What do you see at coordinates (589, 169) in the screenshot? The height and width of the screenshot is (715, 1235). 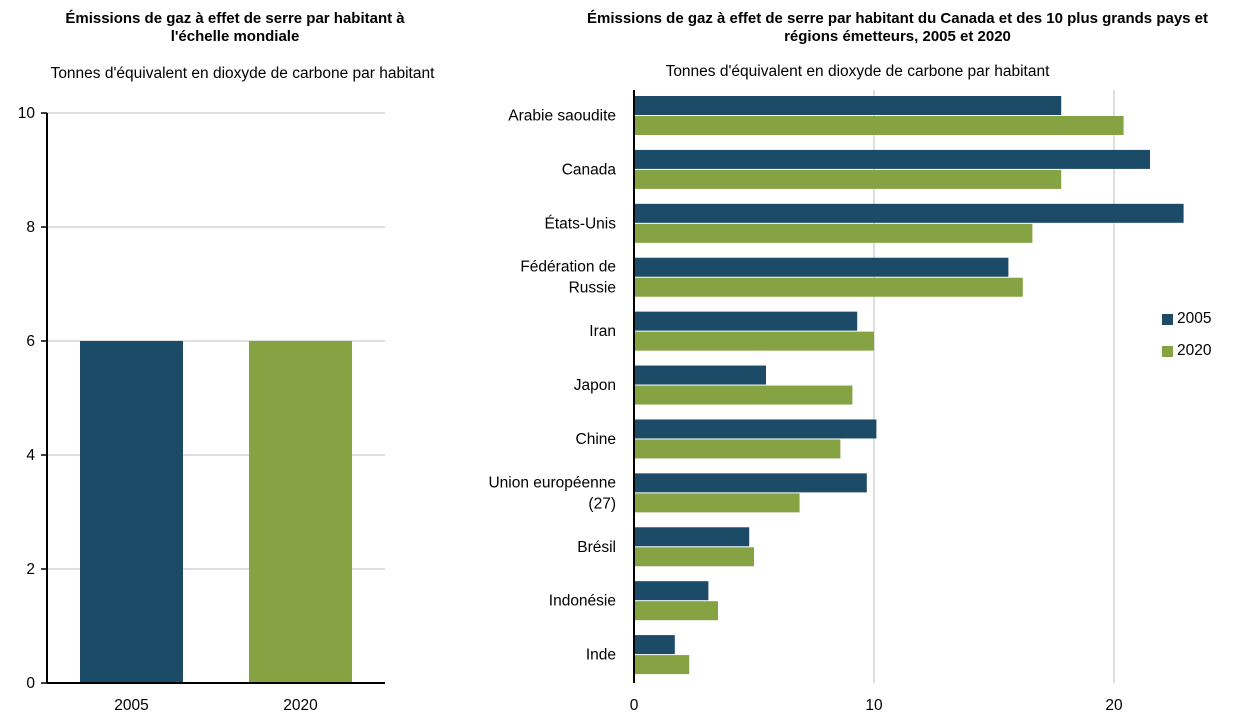 I see `right-category-label-1: Canada` at bounding box center [589, 169].